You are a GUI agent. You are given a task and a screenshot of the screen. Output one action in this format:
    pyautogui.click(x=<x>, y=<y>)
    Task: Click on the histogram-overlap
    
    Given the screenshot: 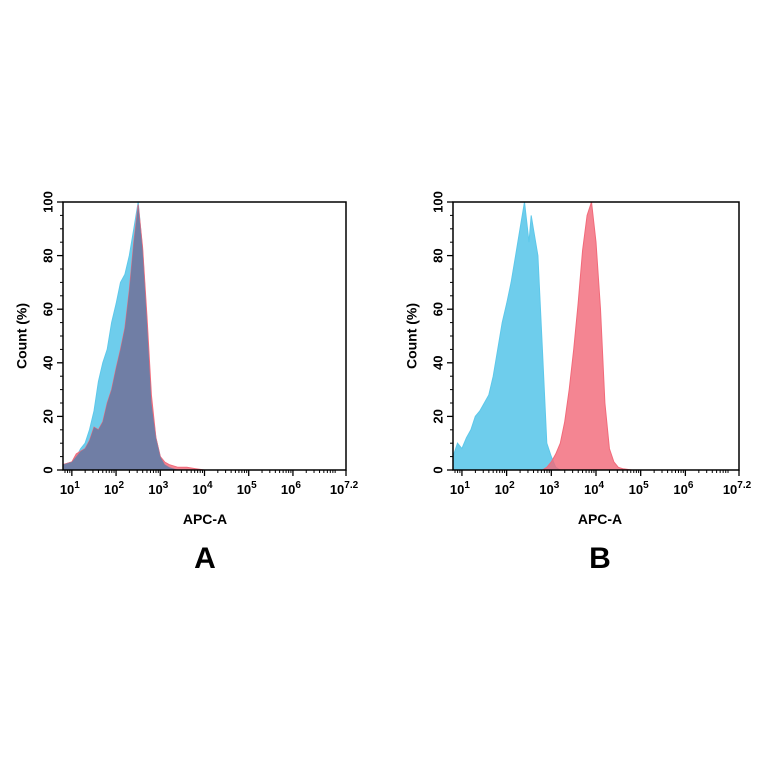 What is the action you would take?
    pyautogui.click(x=120, y=337)
    